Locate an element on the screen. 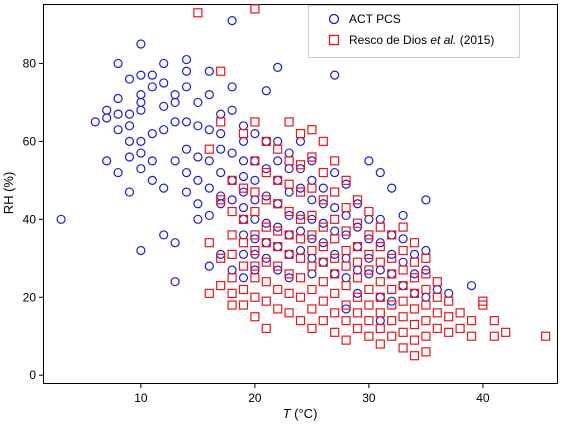 The image size is (568, 424). x-tick-label: 30 is located at coordinates (369, 398).